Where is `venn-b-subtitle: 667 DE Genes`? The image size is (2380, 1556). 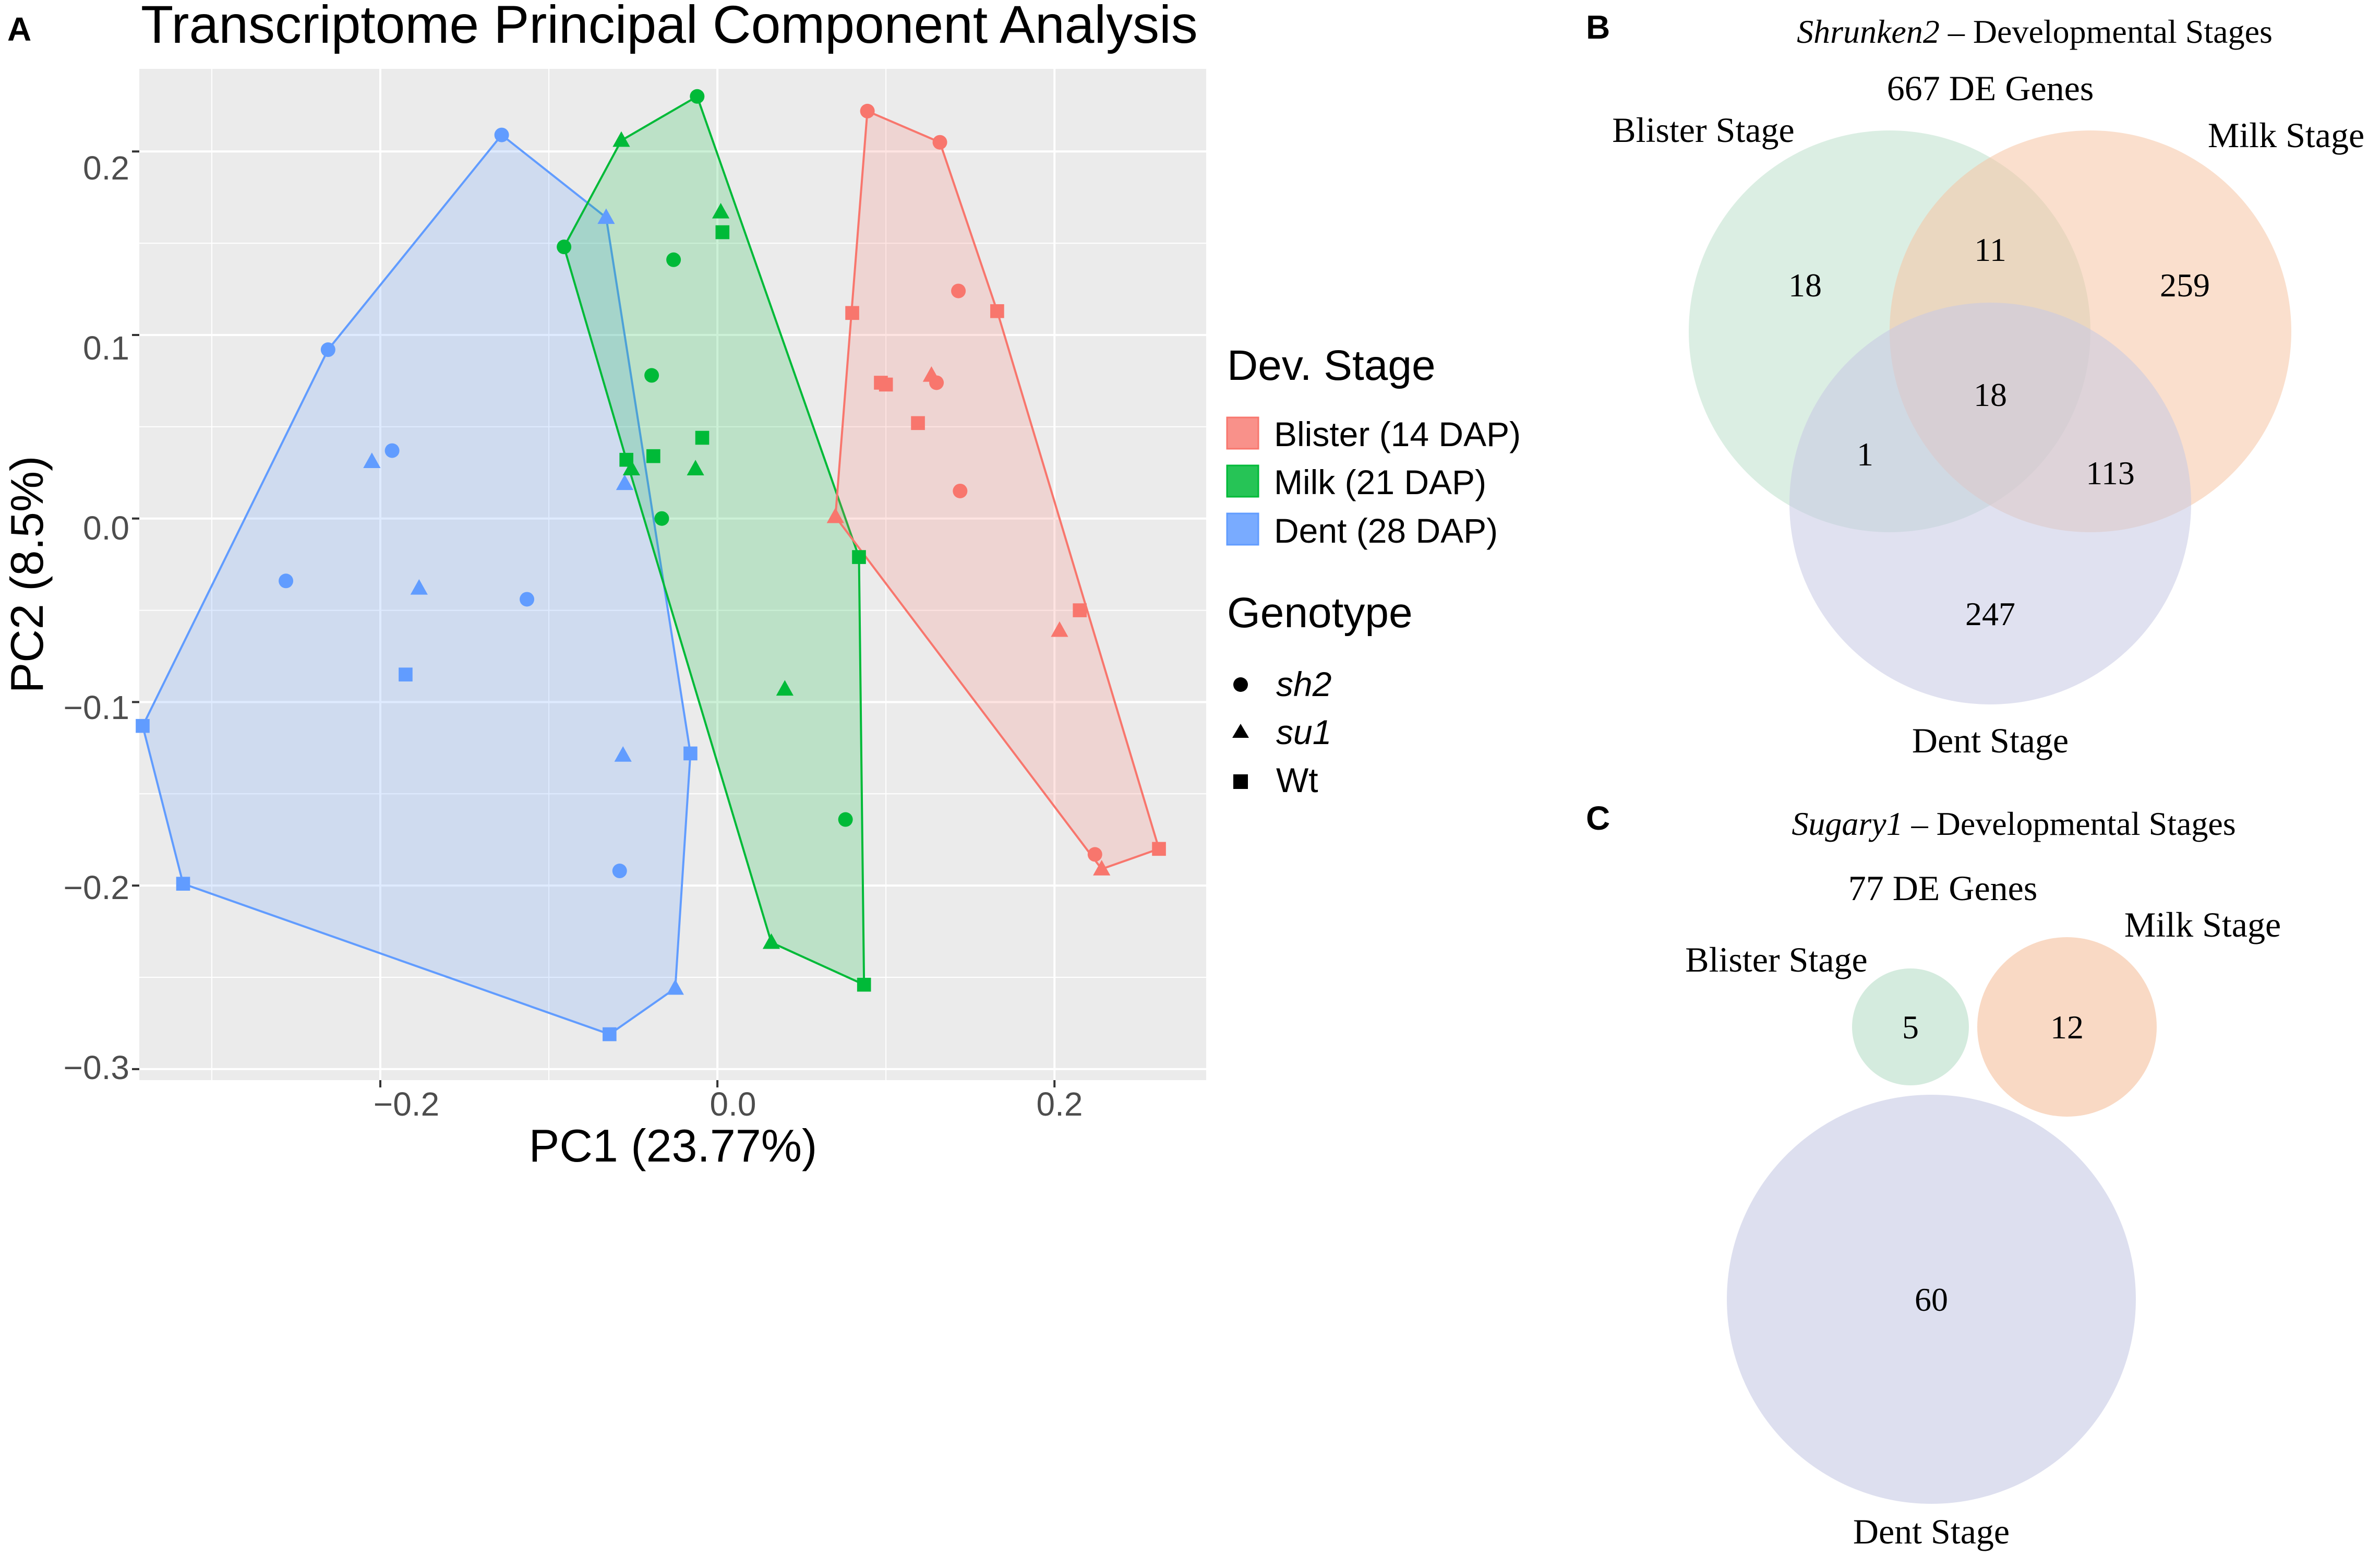
venn-b-subtitle: 667 DE Genes is located at coordinates (1990, 88).